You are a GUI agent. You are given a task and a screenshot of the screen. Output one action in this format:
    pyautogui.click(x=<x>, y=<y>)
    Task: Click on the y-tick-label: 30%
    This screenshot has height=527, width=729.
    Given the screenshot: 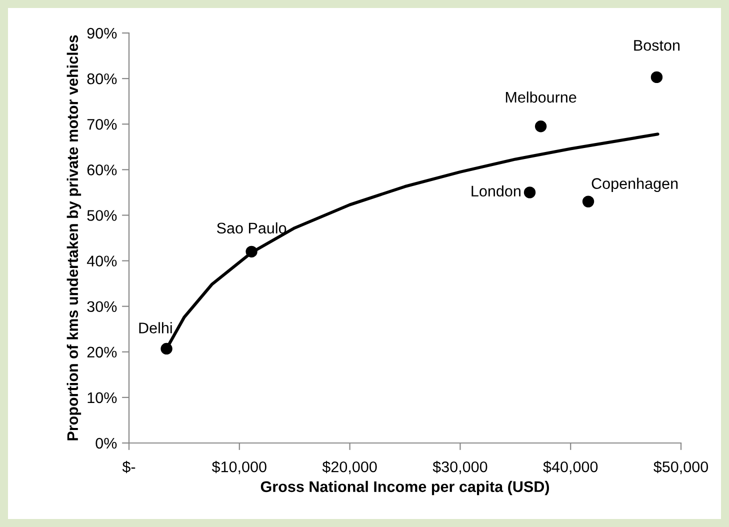 What is the action you would take?
    pyautogui.click(x=102, y=306)
    